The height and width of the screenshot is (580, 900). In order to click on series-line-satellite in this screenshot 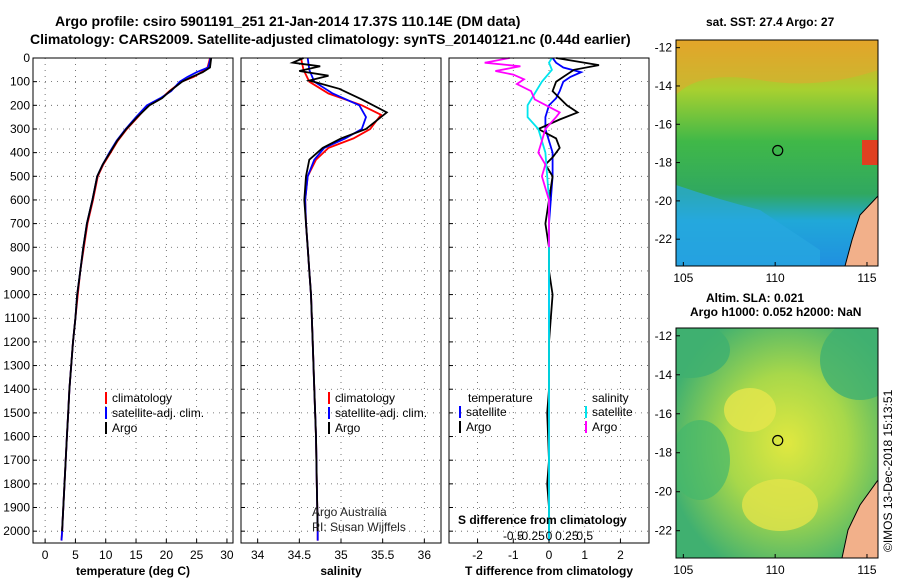, I will do `click(564, 299)`.